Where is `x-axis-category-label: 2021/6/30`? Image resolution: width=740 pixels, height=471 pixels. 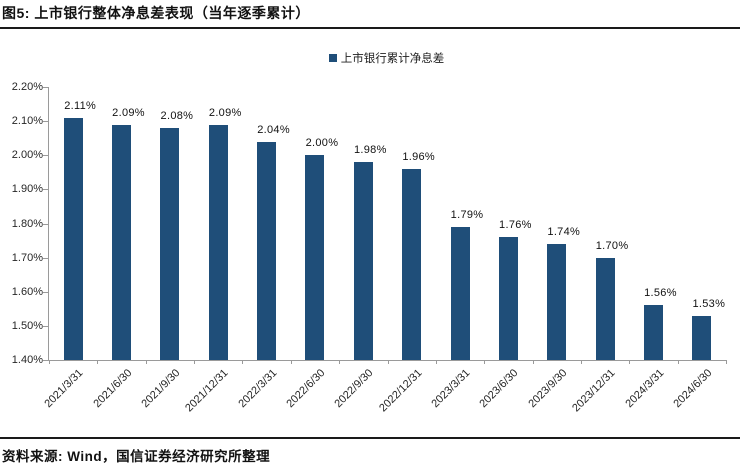
x-axis-category-label: 2021/6/30 is located at coordinates (112, 389).